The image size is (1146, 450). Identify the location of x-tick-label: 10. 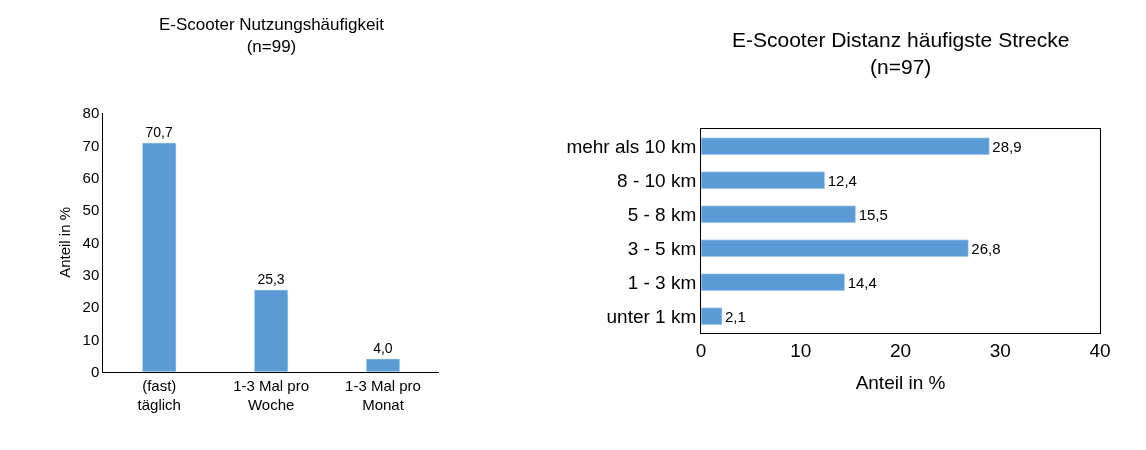
(801, 351).